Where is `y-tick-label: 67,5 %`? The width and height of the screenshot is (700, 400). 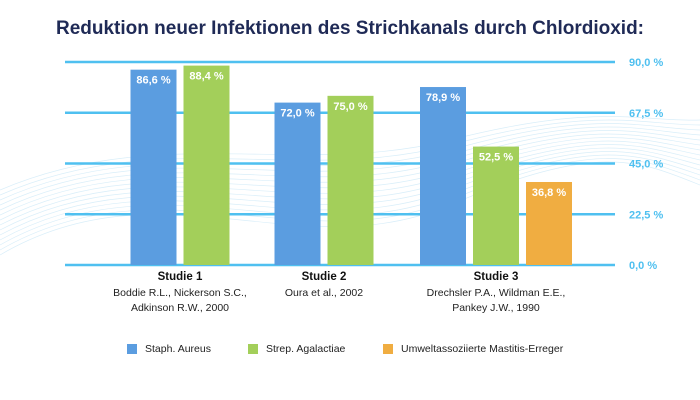
y-tick-label: 67,5 % is located at coordinates (646, 114).